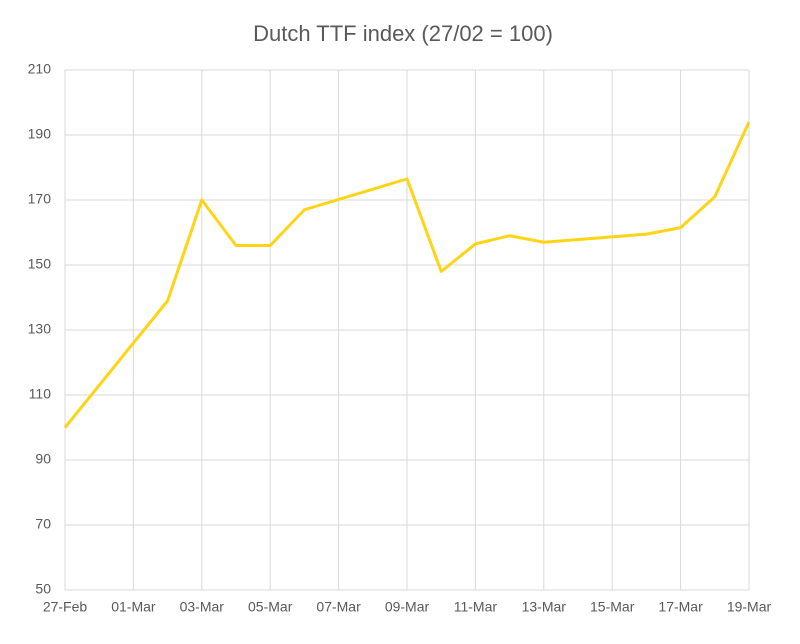 The width and height of the screenshot is (800, 644). Describe the element at coordinates (40, 329) in the screenshot. I see `y-tick-label: 130` at that location.